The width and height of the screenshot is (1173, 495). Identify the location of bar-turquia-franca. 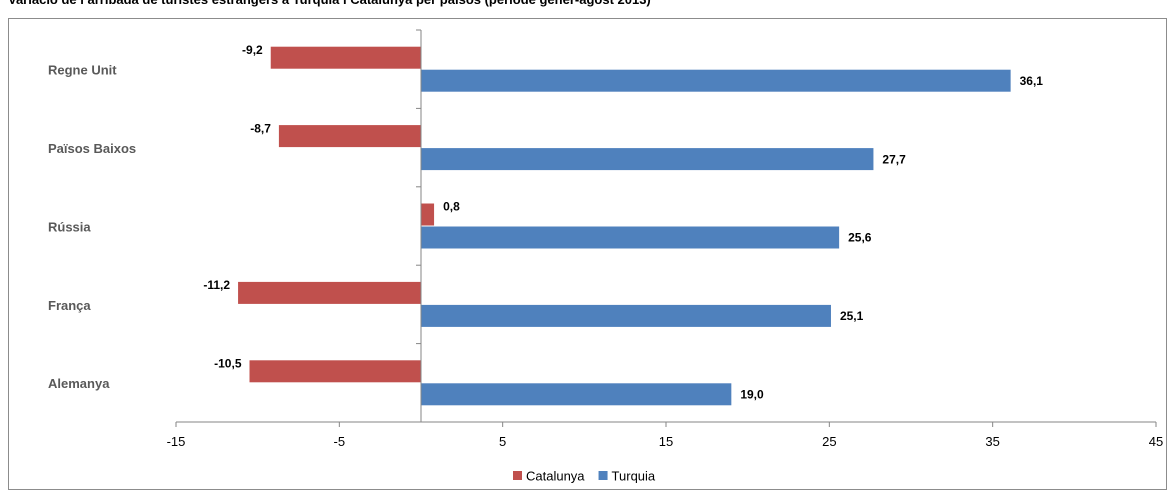
(626, 315).